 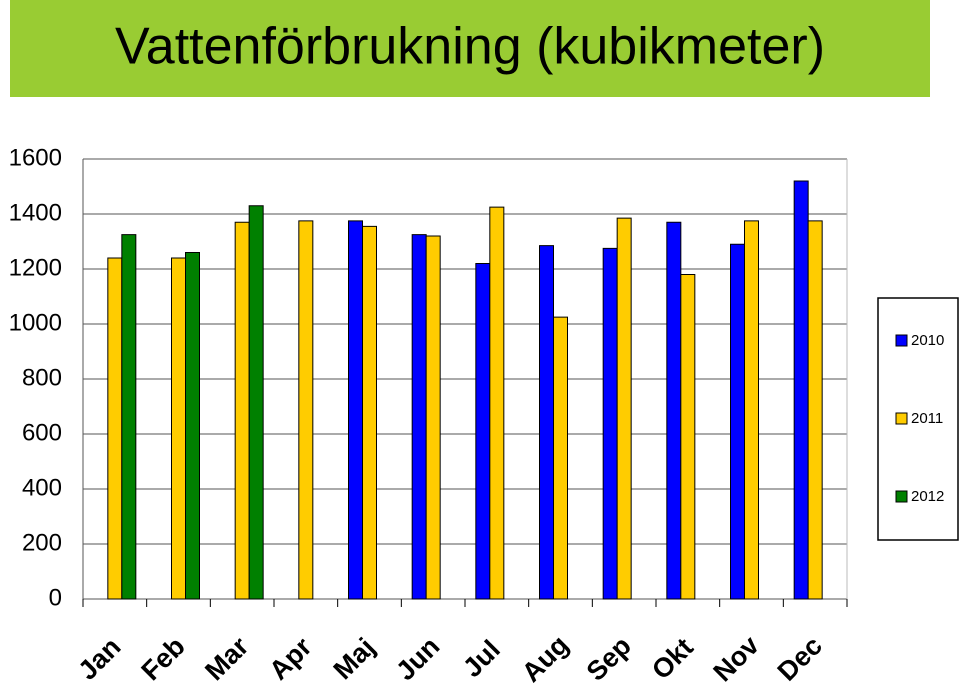 I want to click on x-tick-label: Jul, so click(x=481, y=658).